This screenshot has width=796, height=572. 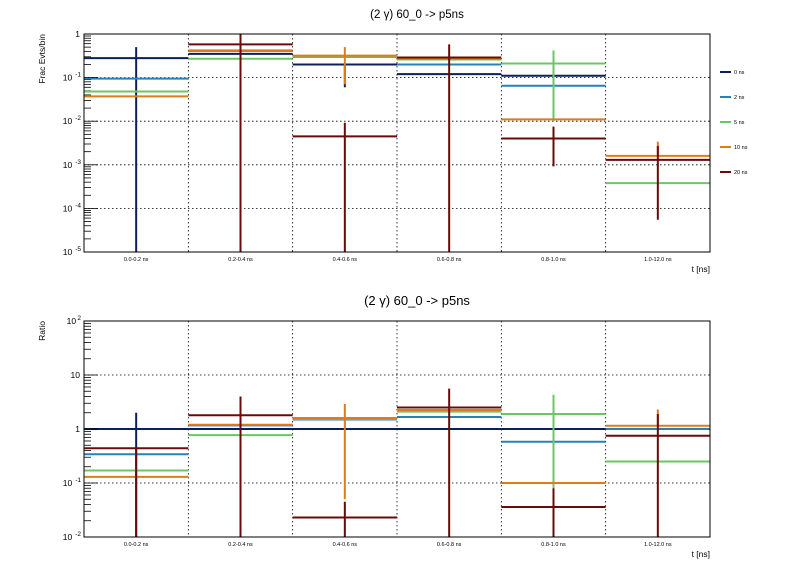 I want to click on y-axis-label: Ratio, so click(x=42, y=331).